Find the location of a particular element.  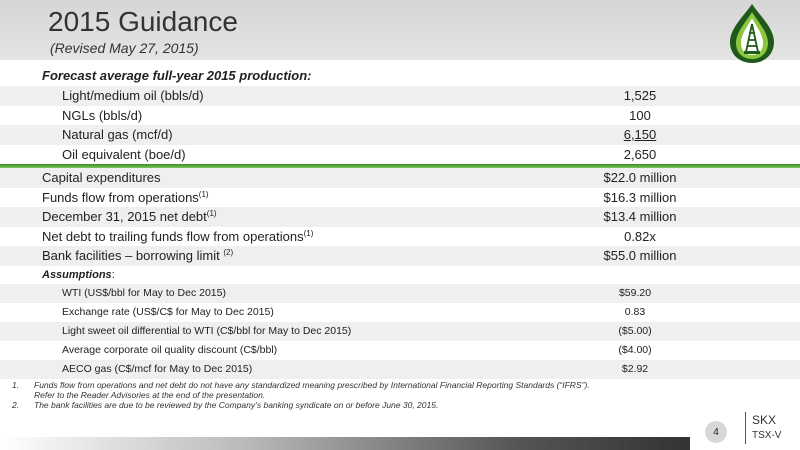

row-value: ($5.00) is located at coordinates (635, 330).